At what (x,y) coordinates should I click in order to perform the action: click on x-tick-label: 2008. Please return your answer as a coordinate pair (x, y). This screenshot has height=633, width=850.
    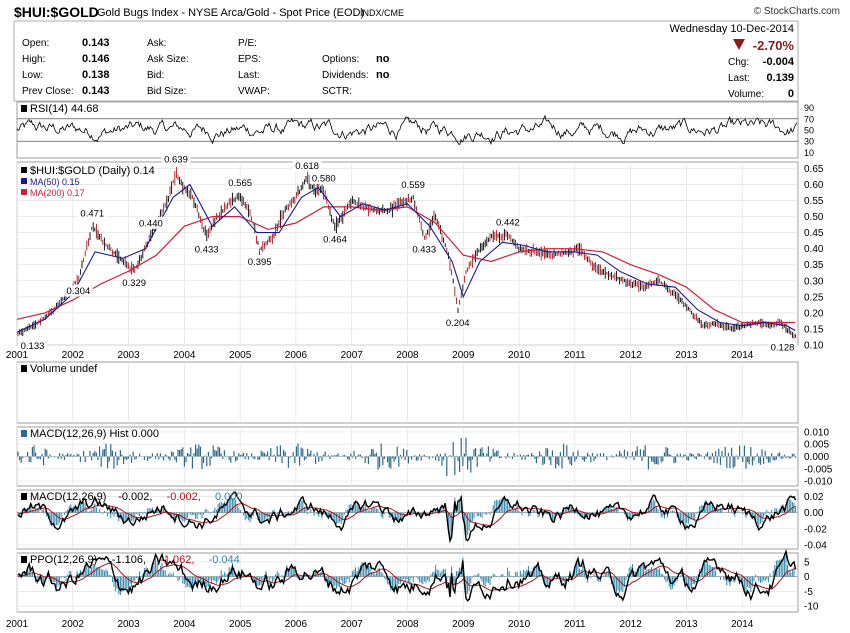
    Looking at the image, I should click on (407, 624).